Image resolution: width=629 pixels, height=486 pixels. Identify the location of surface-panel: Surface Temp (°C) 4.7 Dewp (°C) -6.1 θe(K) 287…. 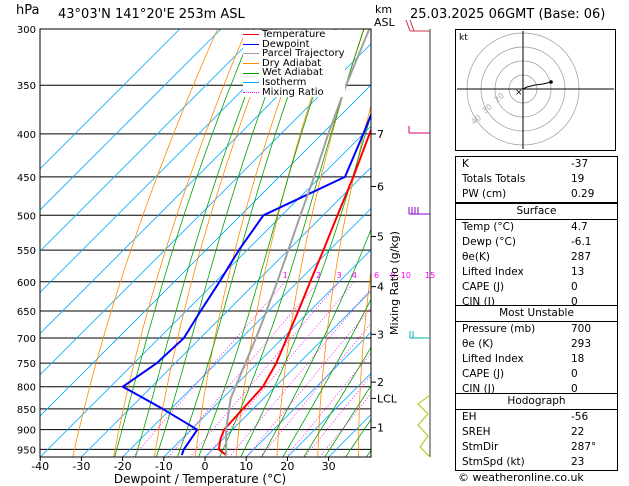
(536, 257).